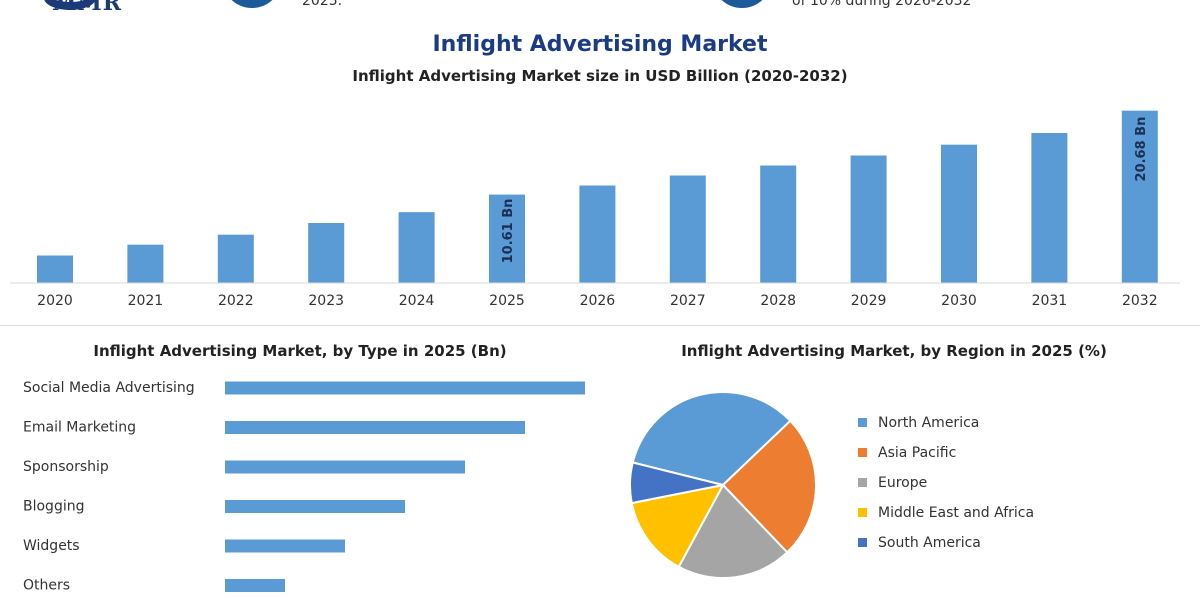 The height and width of the screenshot is (600, 1200). I want to click on type-label-blogging: Blogging, so click(53, 507).